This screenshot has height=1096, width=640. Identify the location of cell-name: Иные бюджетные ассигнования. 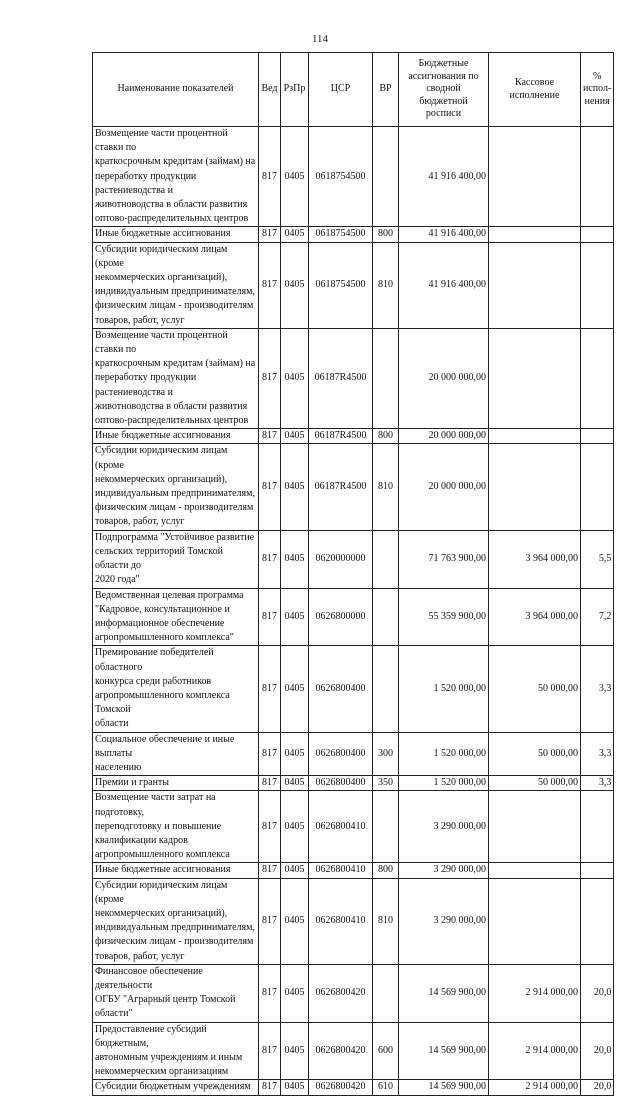
(175, 234).